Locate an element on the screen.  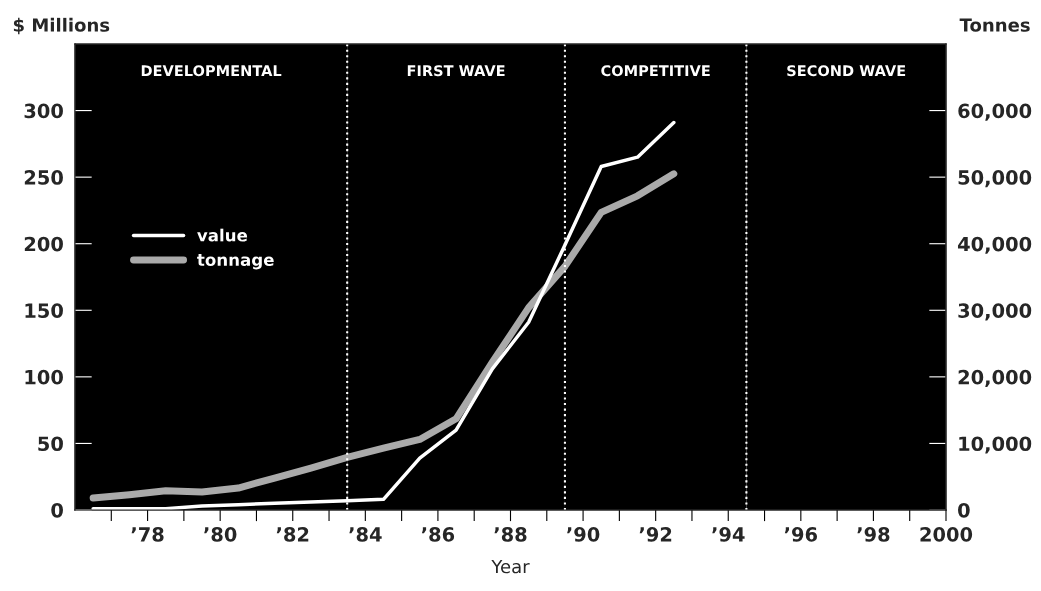
x-tick-label: ’92 is located at coordinates (655, 534).